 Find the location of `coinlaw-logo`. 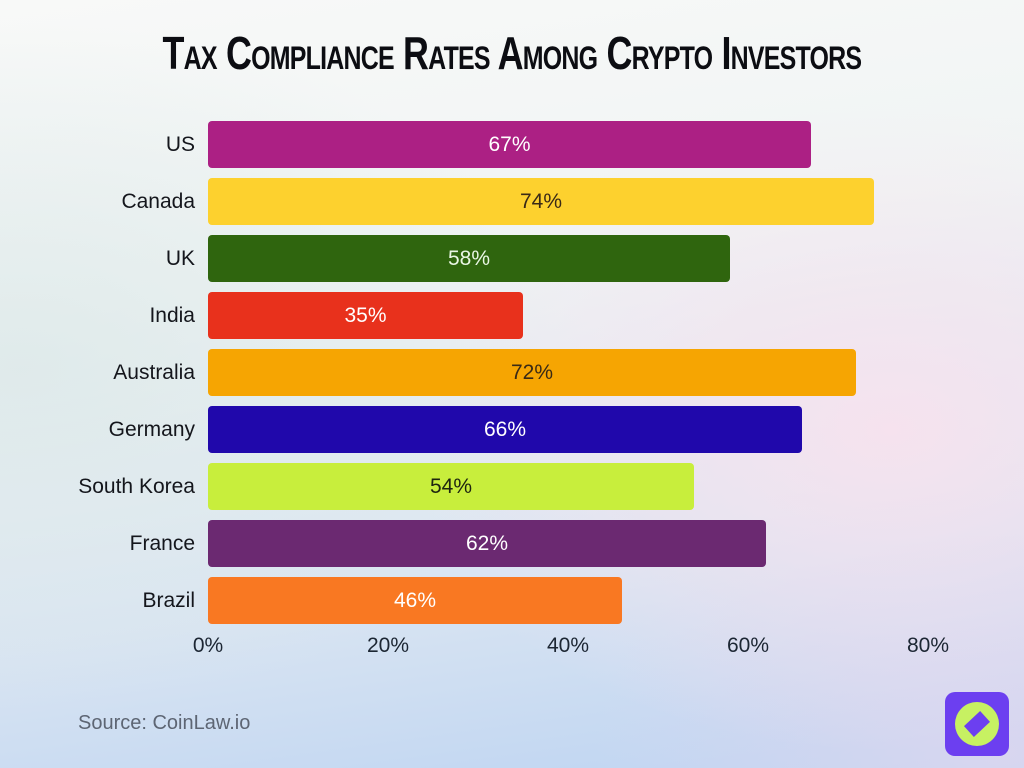

coinlaw-logo is located at coordinates (977, 724).